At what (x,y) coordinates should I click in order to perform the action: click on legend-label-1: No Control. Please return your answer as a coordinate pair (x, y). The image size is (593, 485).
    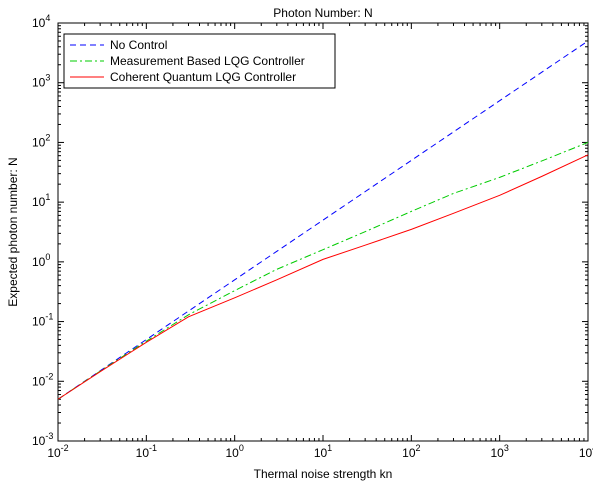
    Looking at the image, I should click on (138, 45).